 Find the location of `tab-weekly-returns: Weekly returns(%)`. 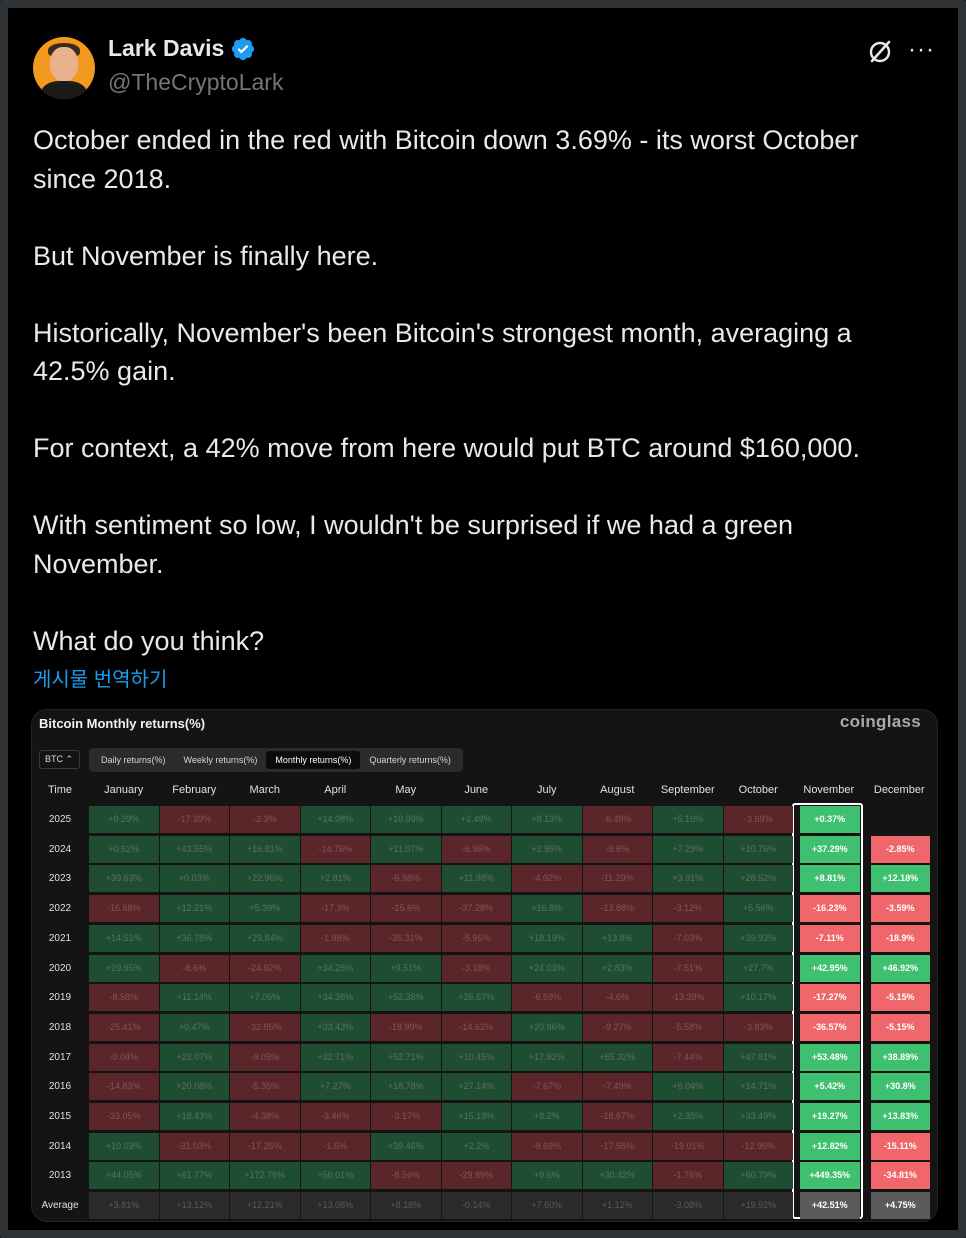

tab-weekly-returns: Weekly returns(%) is located at coordinates (220, 760).